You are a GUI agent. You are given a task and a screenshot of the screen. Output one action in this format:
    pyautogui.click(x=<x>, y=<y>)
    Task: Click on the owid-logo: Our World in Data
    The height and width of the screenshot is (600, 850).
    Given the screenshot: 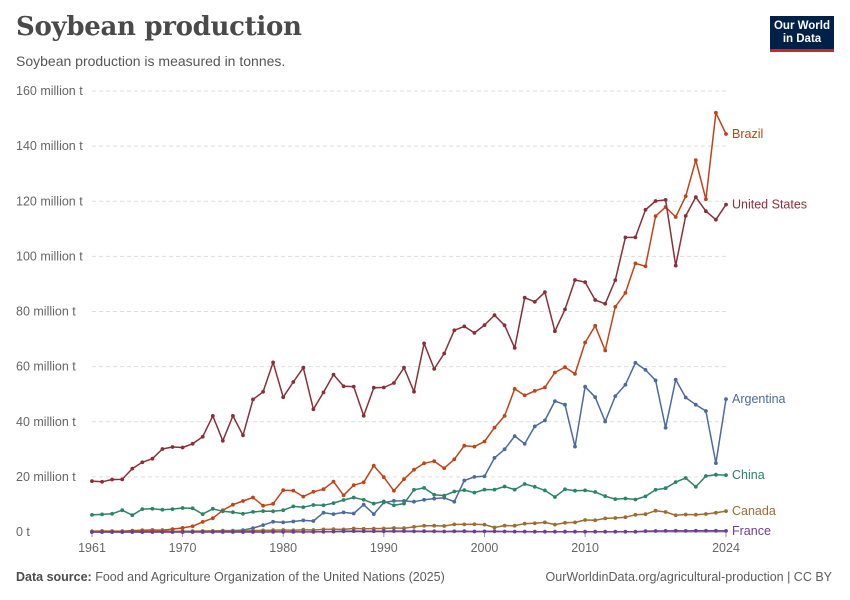 What is the action you would take?
    pyautogui.click(x=802, y=34)
    